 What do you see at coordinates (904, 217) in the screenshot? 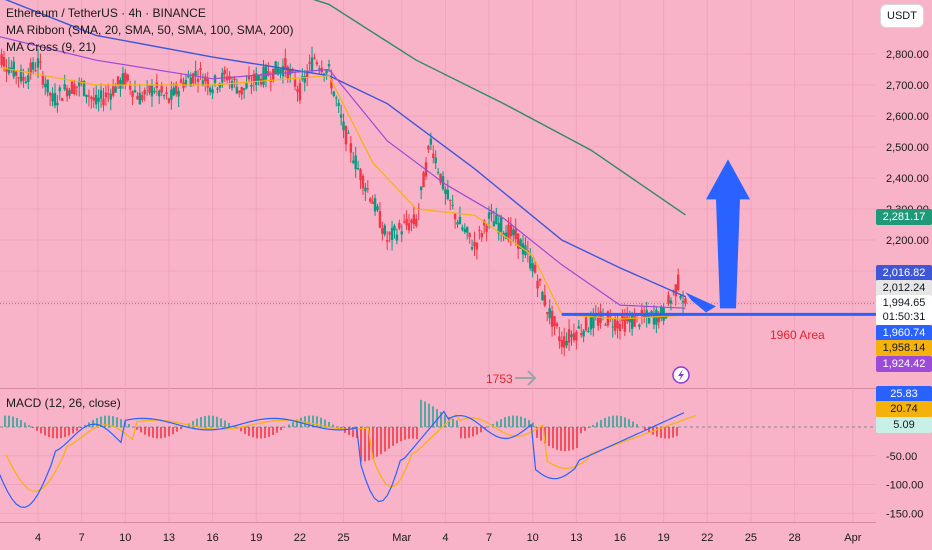
I see `price-tag: 2,281.17` at bounding box center [904, 217].